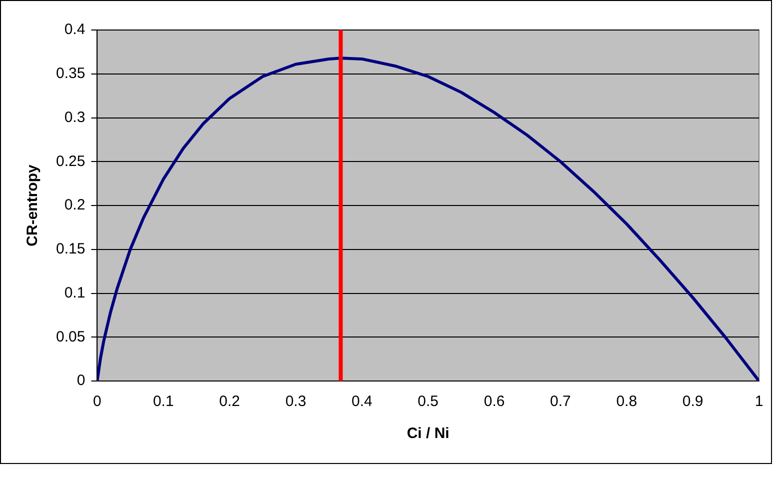  What do you see at coordinates (75, 293) in the screenshot?
I see `y-tick-label: 0.1` at bounding box center [75, 293].